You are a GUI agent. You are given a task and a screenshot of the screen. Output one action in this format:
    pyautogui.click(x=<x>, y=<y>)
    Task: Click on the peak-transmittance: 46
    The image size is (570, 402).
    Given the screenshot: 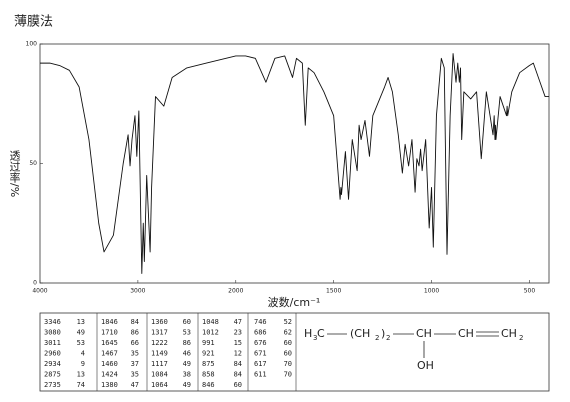 What is the action you would take?
    pyautogui.click(x=187, y=354)
    